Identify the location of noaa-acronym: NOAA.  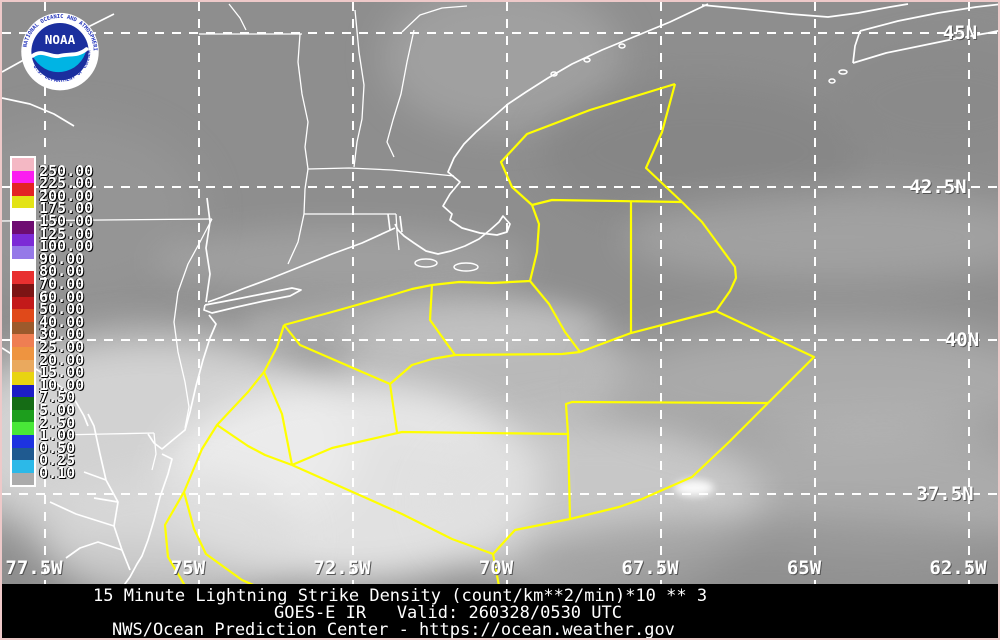
(60, 39).